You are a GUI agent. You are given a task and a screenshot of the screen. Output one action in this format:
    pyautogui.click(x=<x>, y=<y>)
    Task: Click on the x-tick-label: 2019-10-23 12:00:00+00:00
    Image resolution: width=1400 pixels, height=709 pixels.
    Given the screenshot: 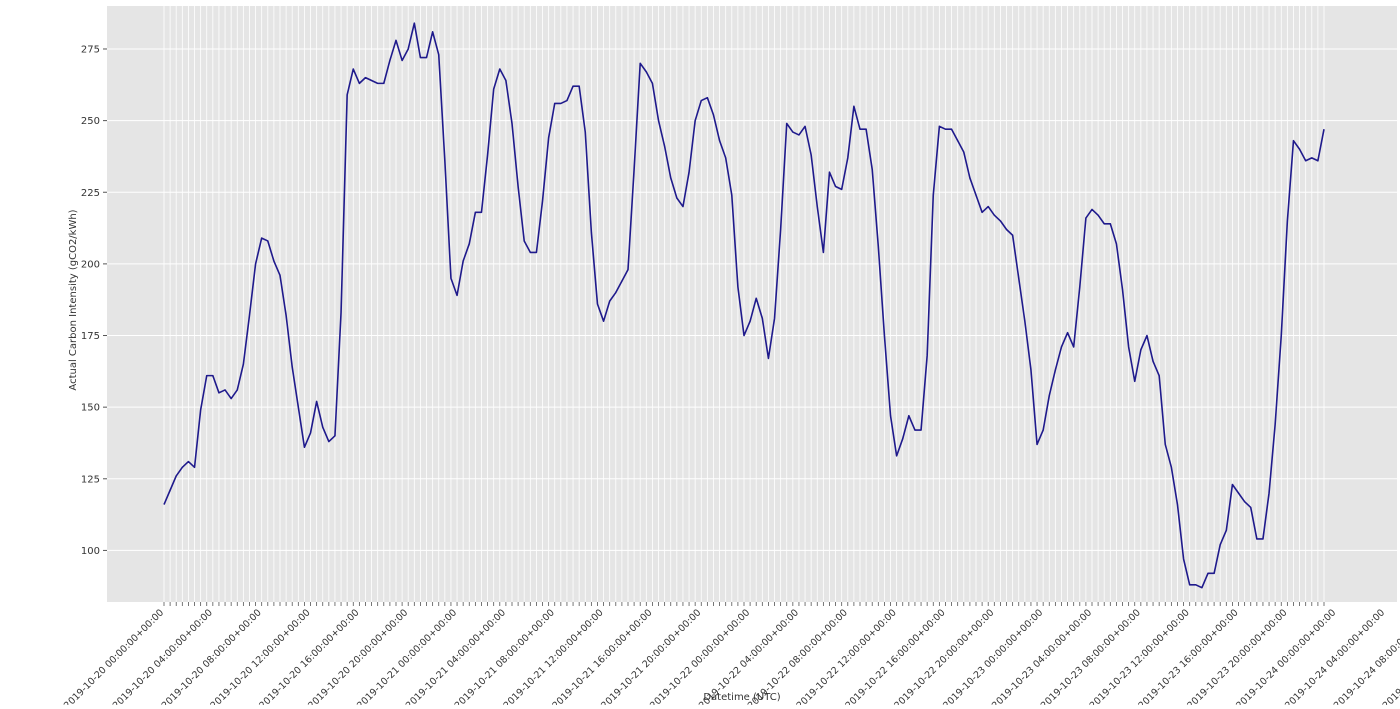 What is the action you would take?
    pyautogui.click(x=1140, y=656)
    